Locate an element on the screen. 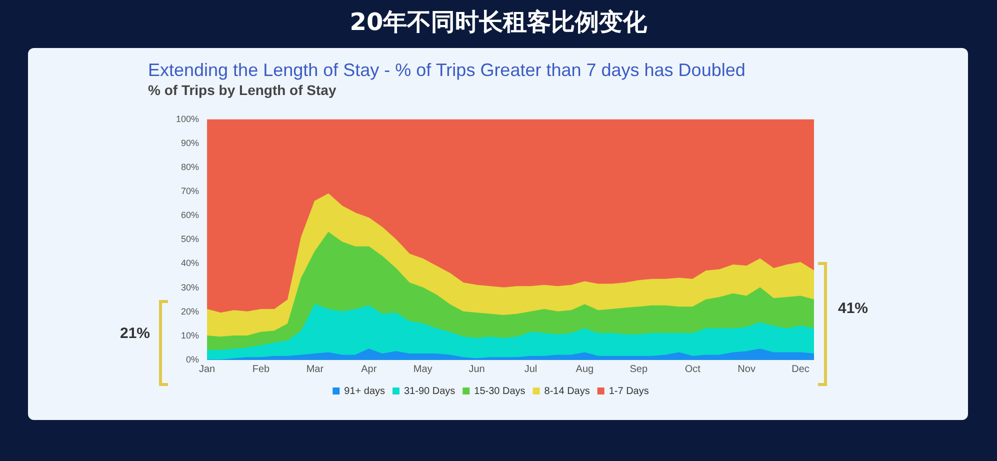 Image resolution: width=997 pixels, height=461 pixels. y-tick-label: 60% is located at coordinates (190, 215).